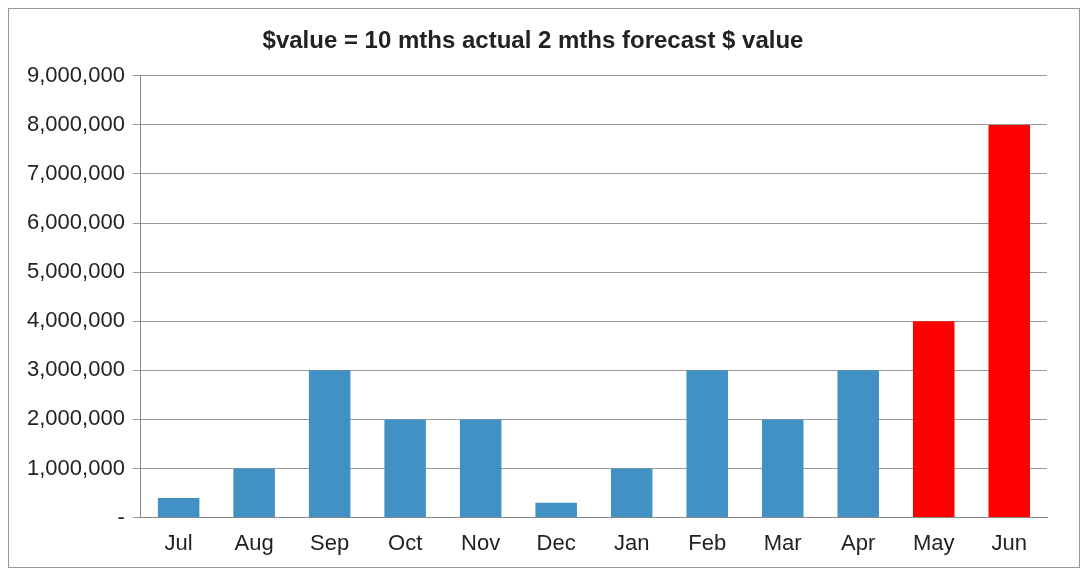 This screenshot has height=580, width=1092. I want to click on x-tick-label: Aug, so click(254, 542).